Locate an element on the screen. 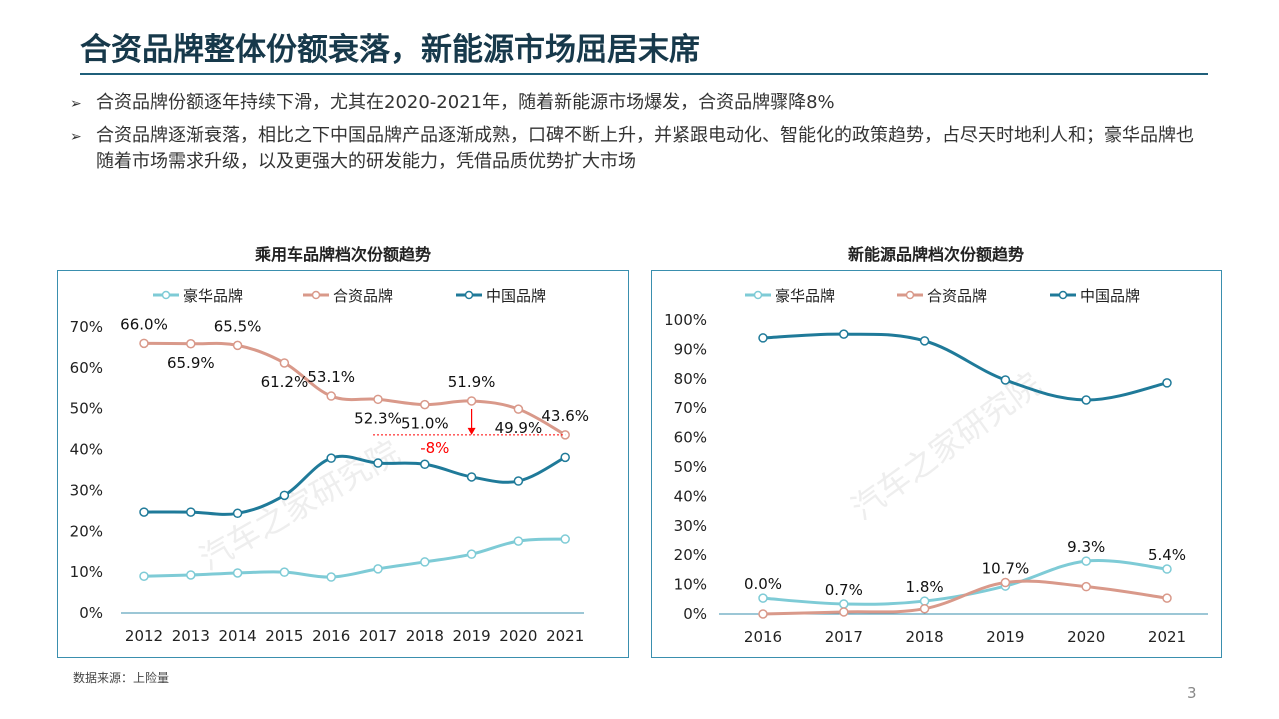  chart-title-passenger: 乘用车品牌档次份额趋势 is located at coordinates (342, 254).